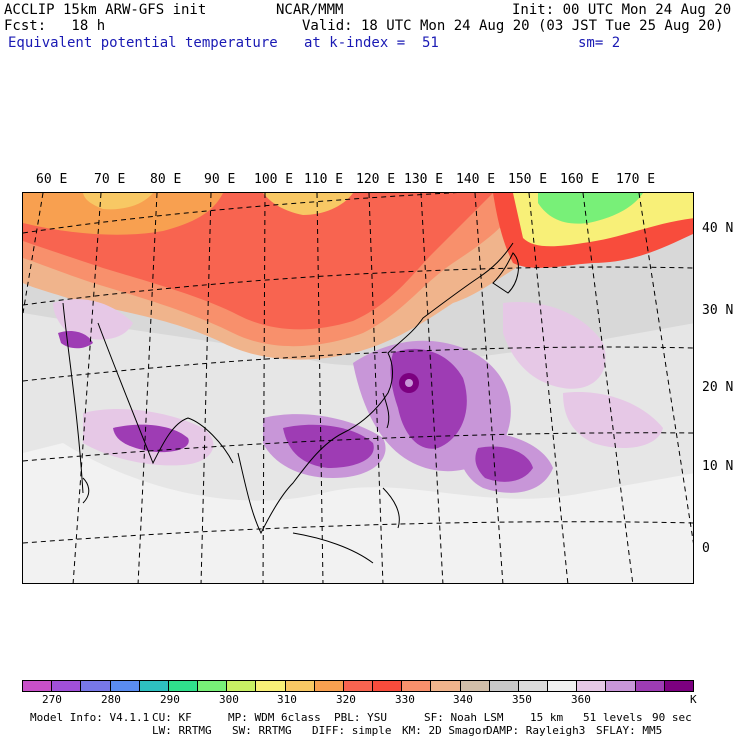  Describe the element at coordinates (554, 345) in the screenshot. I see `moist-region-pacific-north` at that location.